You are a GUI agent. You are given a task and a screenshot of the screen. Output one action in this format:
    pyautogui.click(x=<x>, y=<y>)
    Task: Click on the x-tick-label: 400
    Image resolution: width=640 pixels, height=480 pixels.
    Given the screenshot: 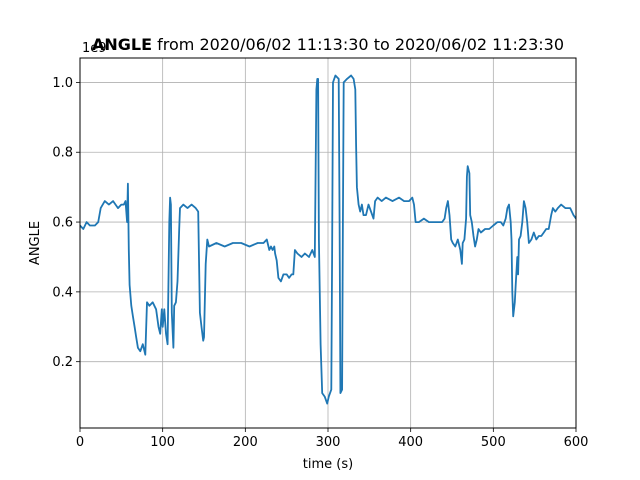 What is the action you would take?
    pyautogui.click(x=410, y=442)
    